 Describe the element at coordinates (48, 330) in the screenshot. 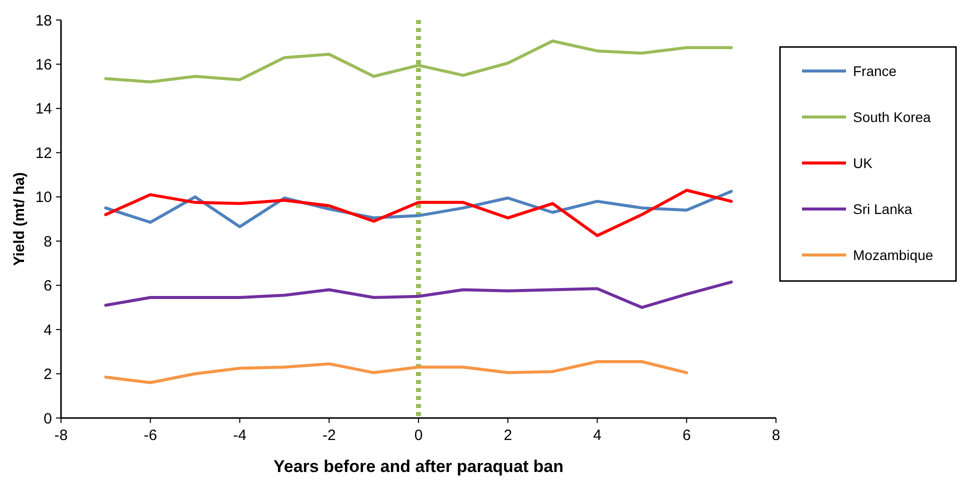

I see `y-tick-label: 4` at that location.